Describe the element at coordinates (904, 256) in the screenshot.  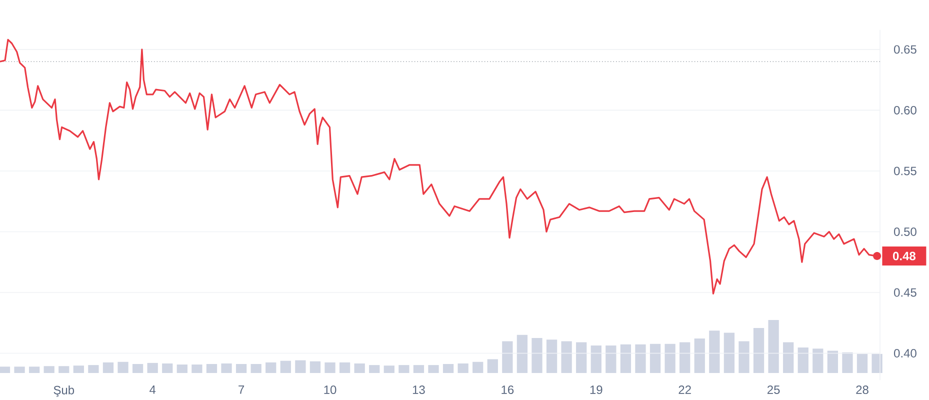
I see `annotation: 0.48` at that location.